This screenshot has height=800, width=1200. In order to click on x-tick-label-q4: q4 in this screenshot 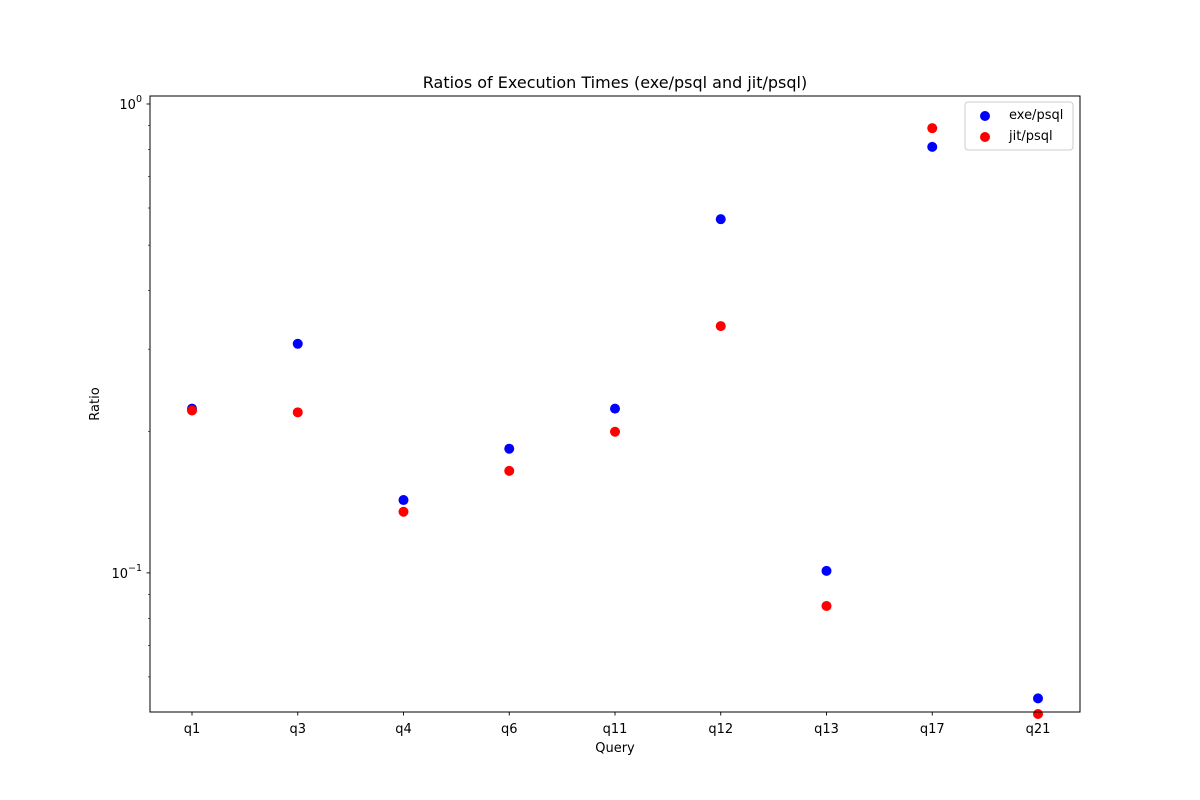, I will do `click(403, 729)`.